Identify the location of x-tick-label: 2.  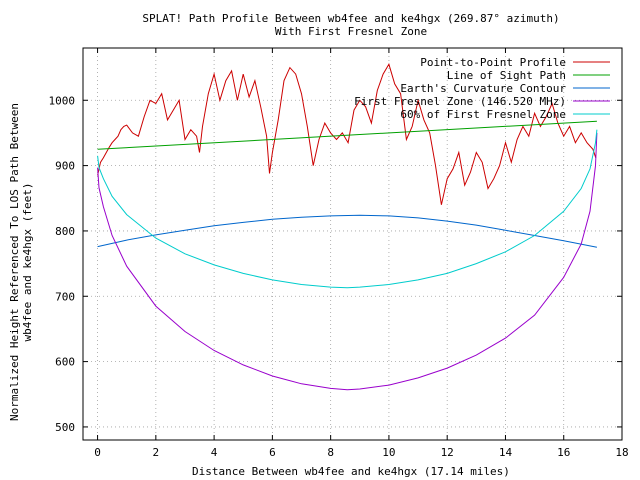
(156, 452).